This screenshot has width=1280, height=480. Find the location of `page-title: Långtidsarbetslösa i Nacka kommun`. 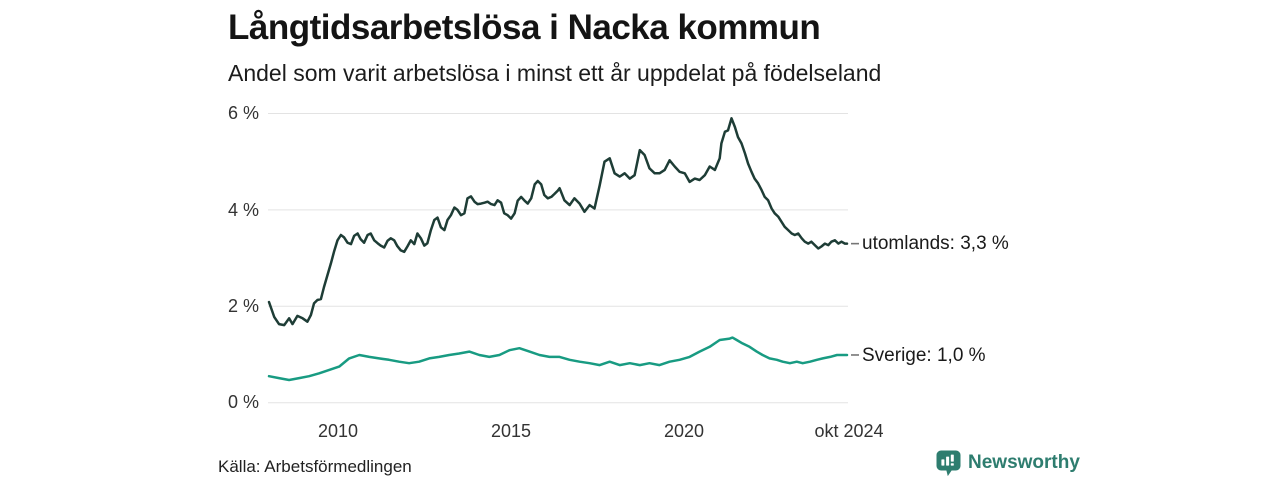

page-title: Långtidsarbetslösa i Nacka kommun is located at coordinates (524, 27).